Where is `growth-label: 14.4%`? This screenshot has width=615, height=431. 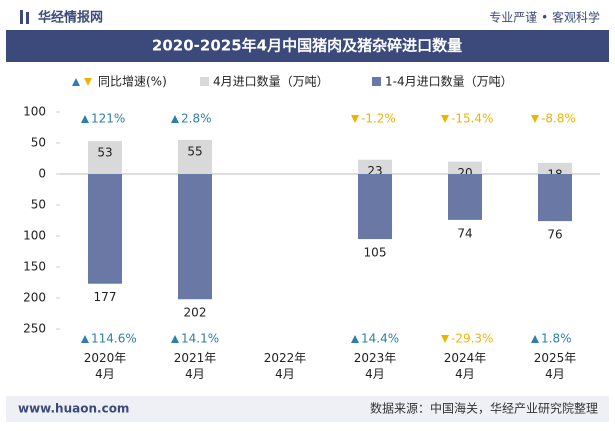 growth-label: 14.4% is located at coordinates (380, 339).